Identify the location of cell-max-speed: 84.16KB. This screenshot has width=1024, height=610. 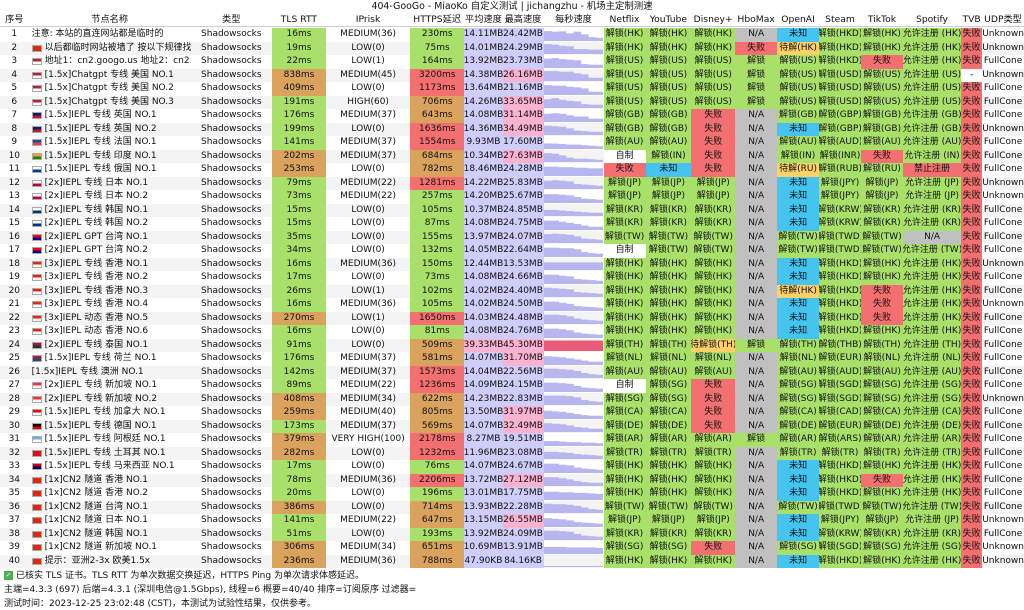
(523, 561).